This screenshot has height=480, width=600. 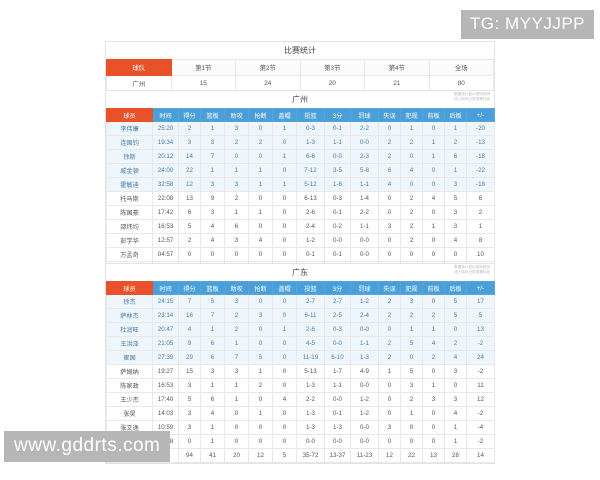 What do you see at coordinates (300, 240) in the screenshot?
I see `table-row: 彭学华 12:57 2 4 3 4 0 1-2 0-0 0-0 0 2 0 4 8` at bounding box center [300, 240].